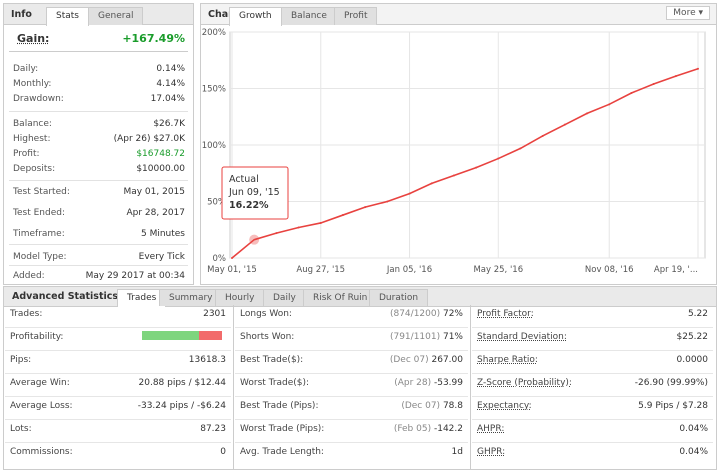 The image size is (720, 472). I want to click on info-label: Balance:, so click(32, 124).